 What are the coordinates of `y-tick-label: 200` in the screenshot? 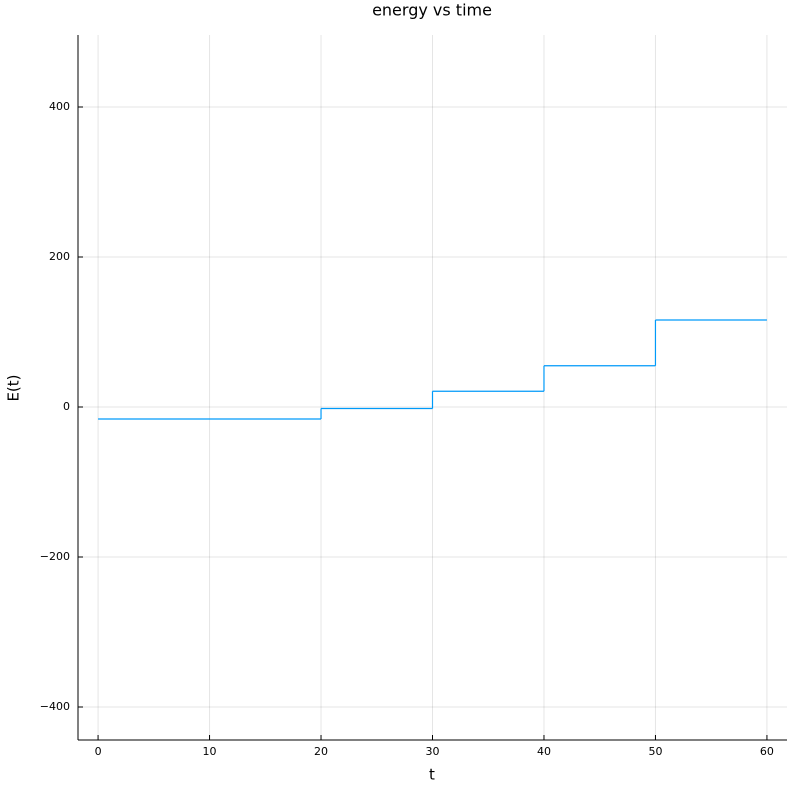 It's located at (59, 256).